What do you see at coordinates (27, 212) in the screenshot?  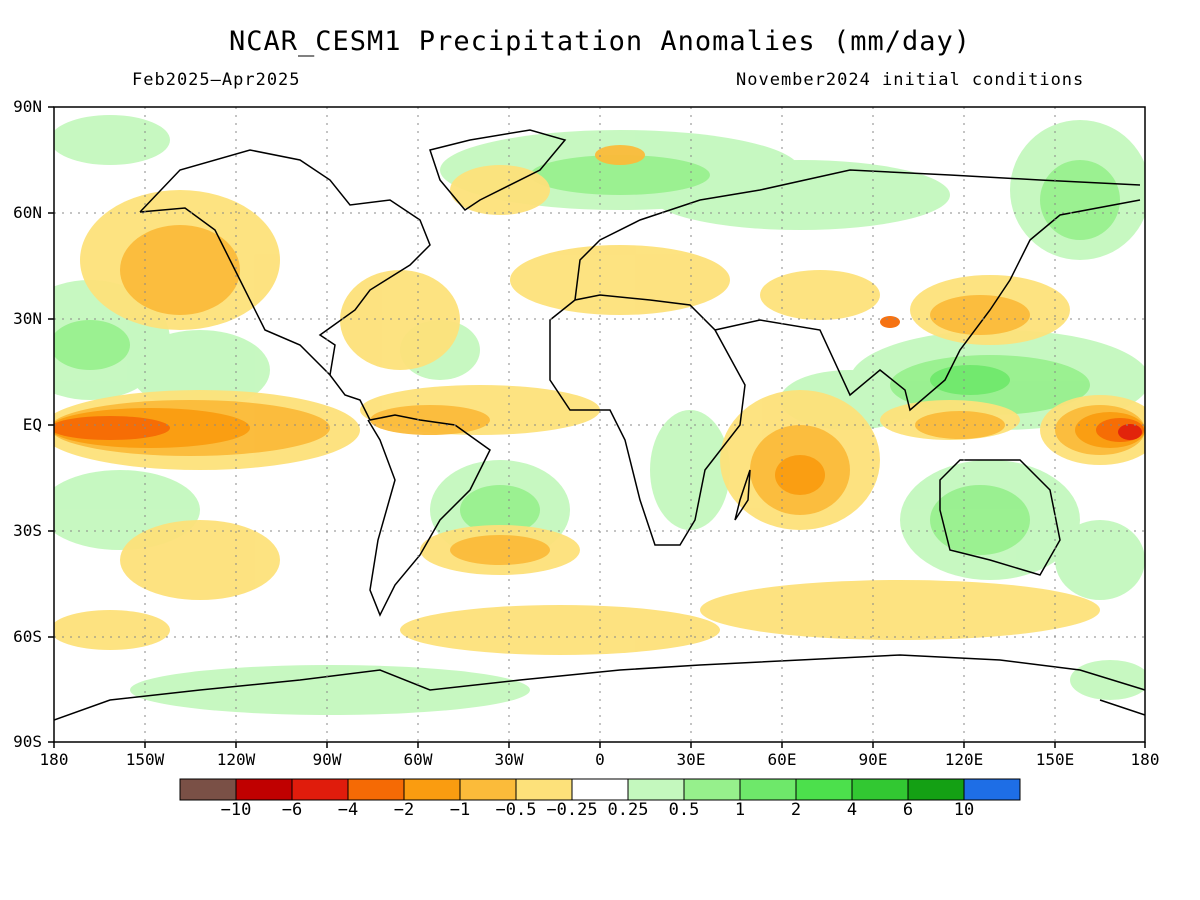 I see `lat-label: 60N` at bounding box center [27, 212].